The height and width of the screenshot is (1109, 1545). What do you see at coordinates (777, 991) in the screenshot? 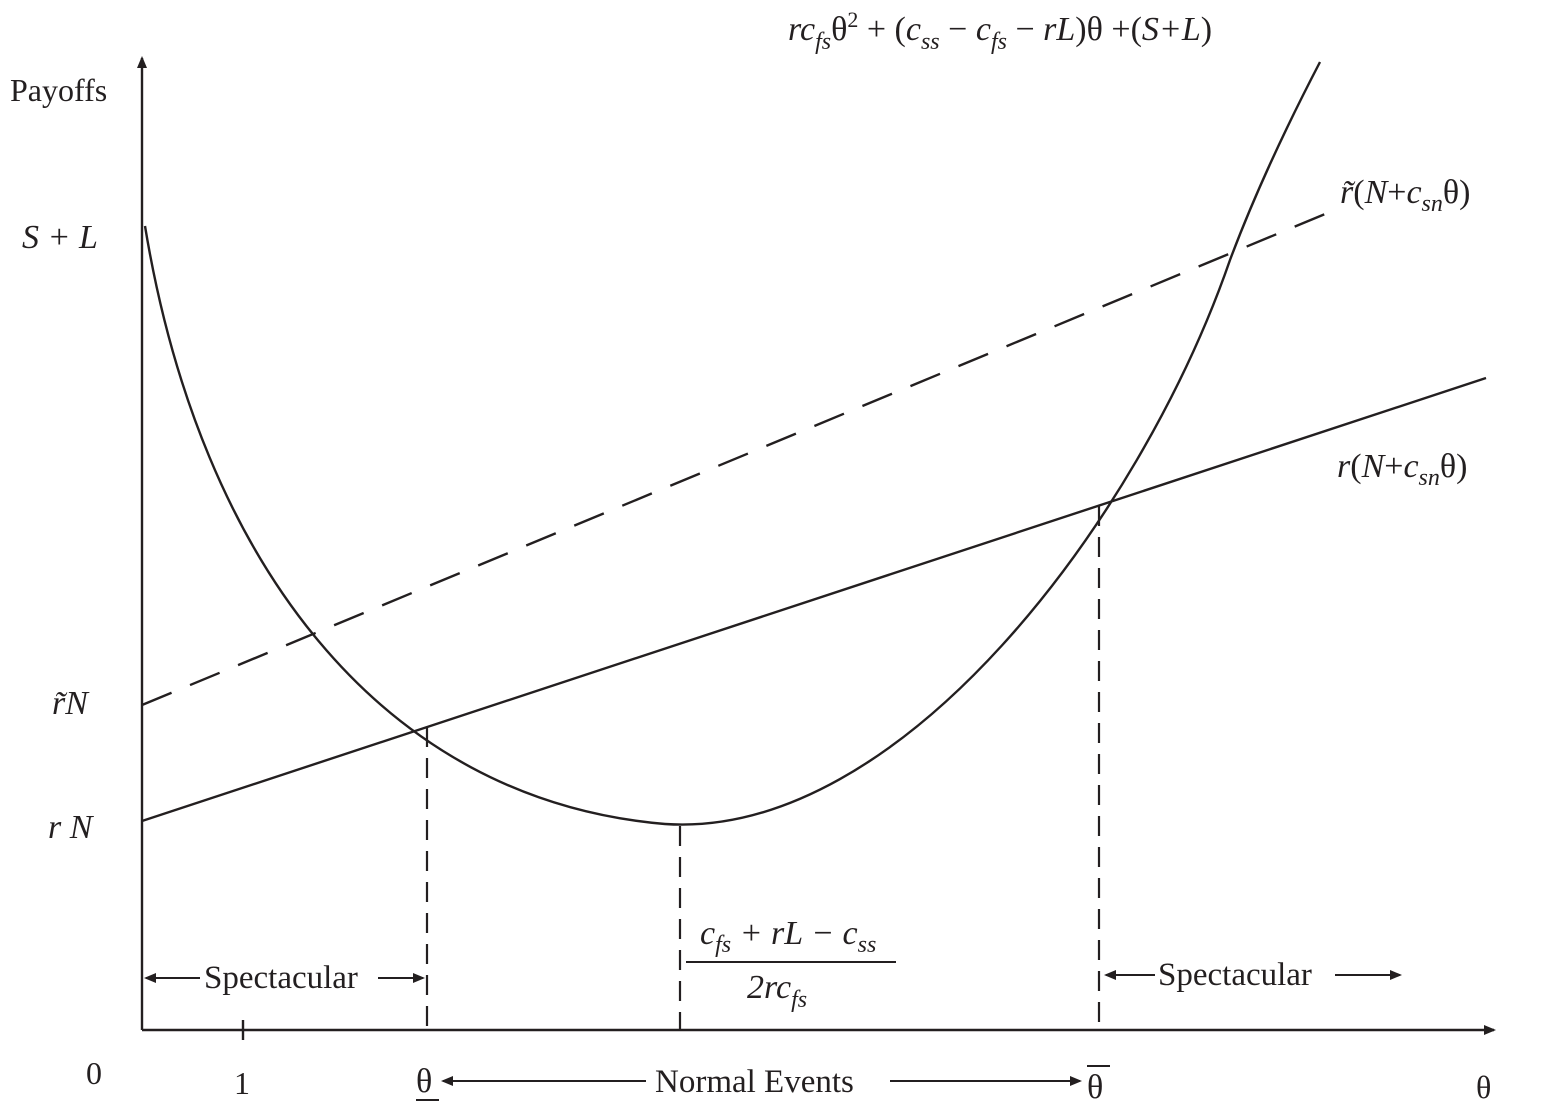
I see `minimum-denominator: 2rcfs` at bounding box center [777, 991].